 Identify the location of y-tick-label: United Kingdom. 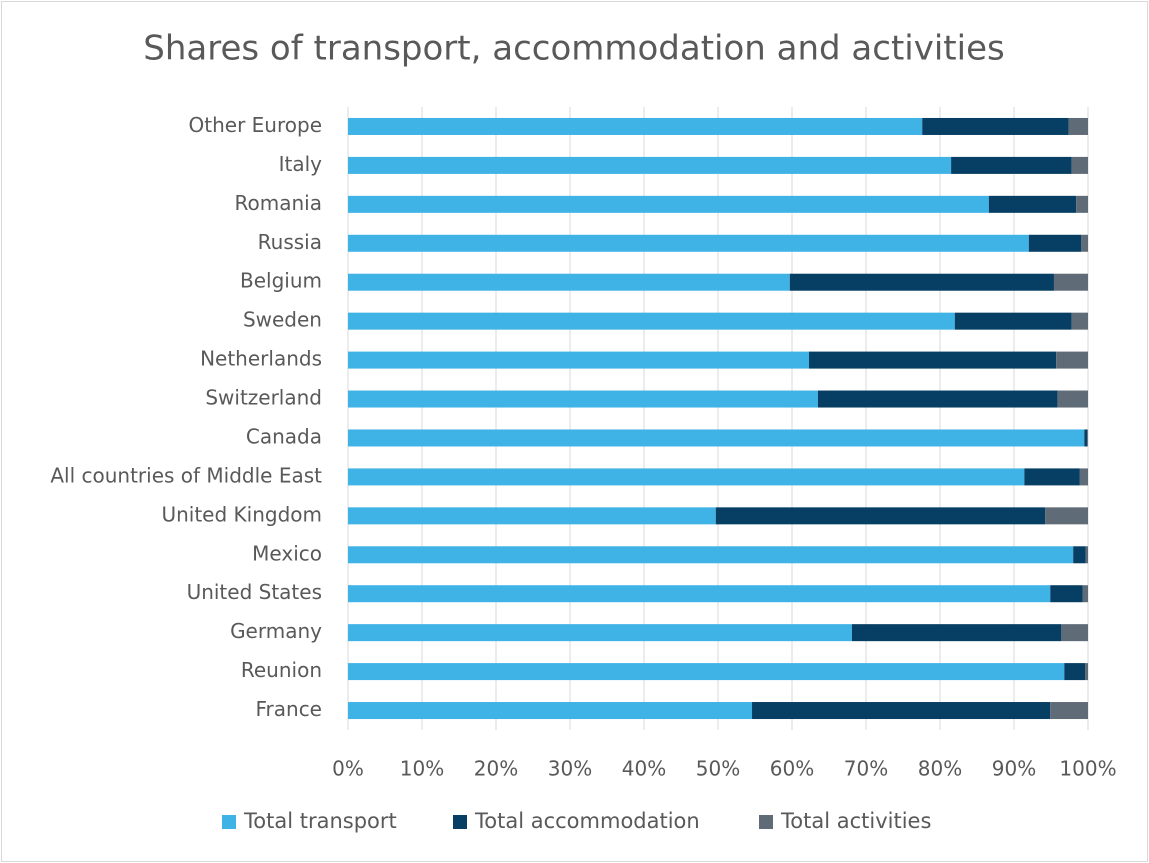
(241, 514).